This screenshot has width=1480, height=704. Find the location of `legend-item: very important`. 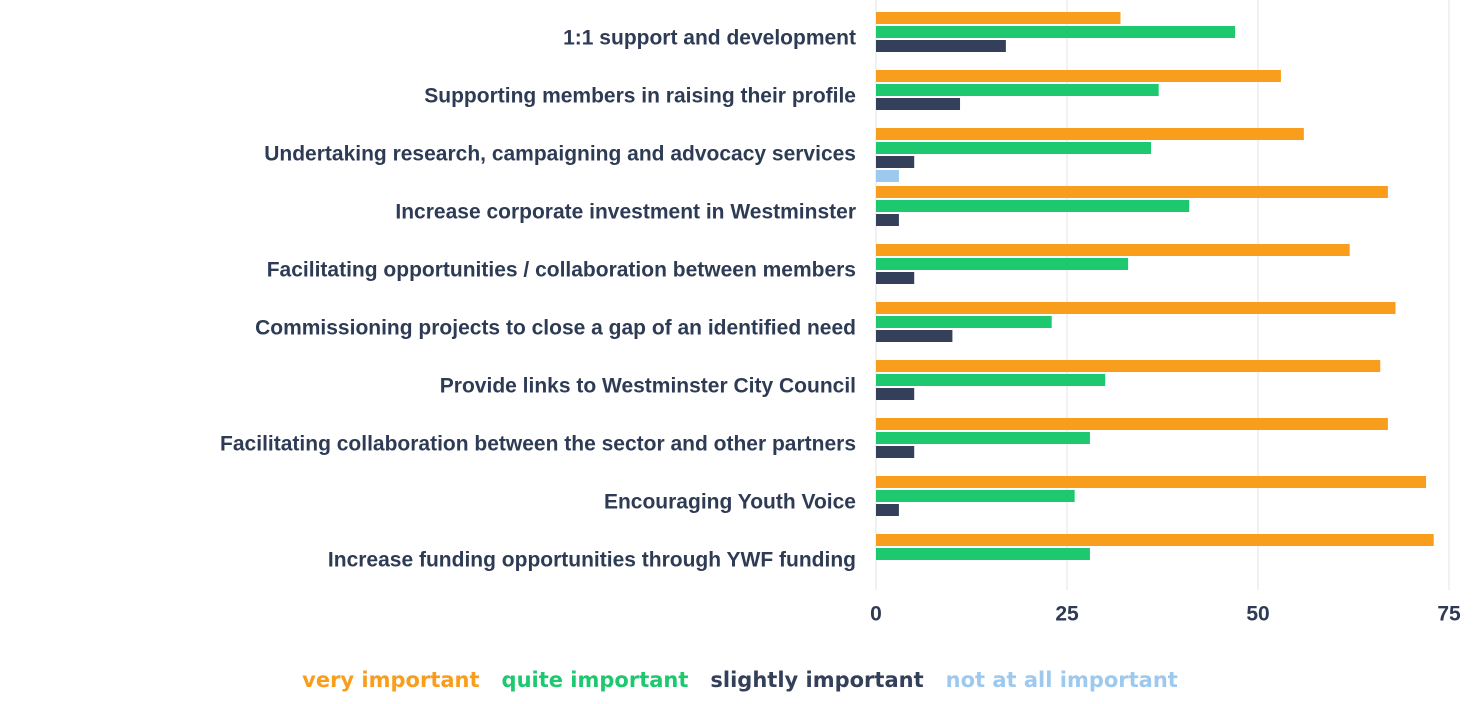

legend-item: very important is located at coordinates (391, 680).